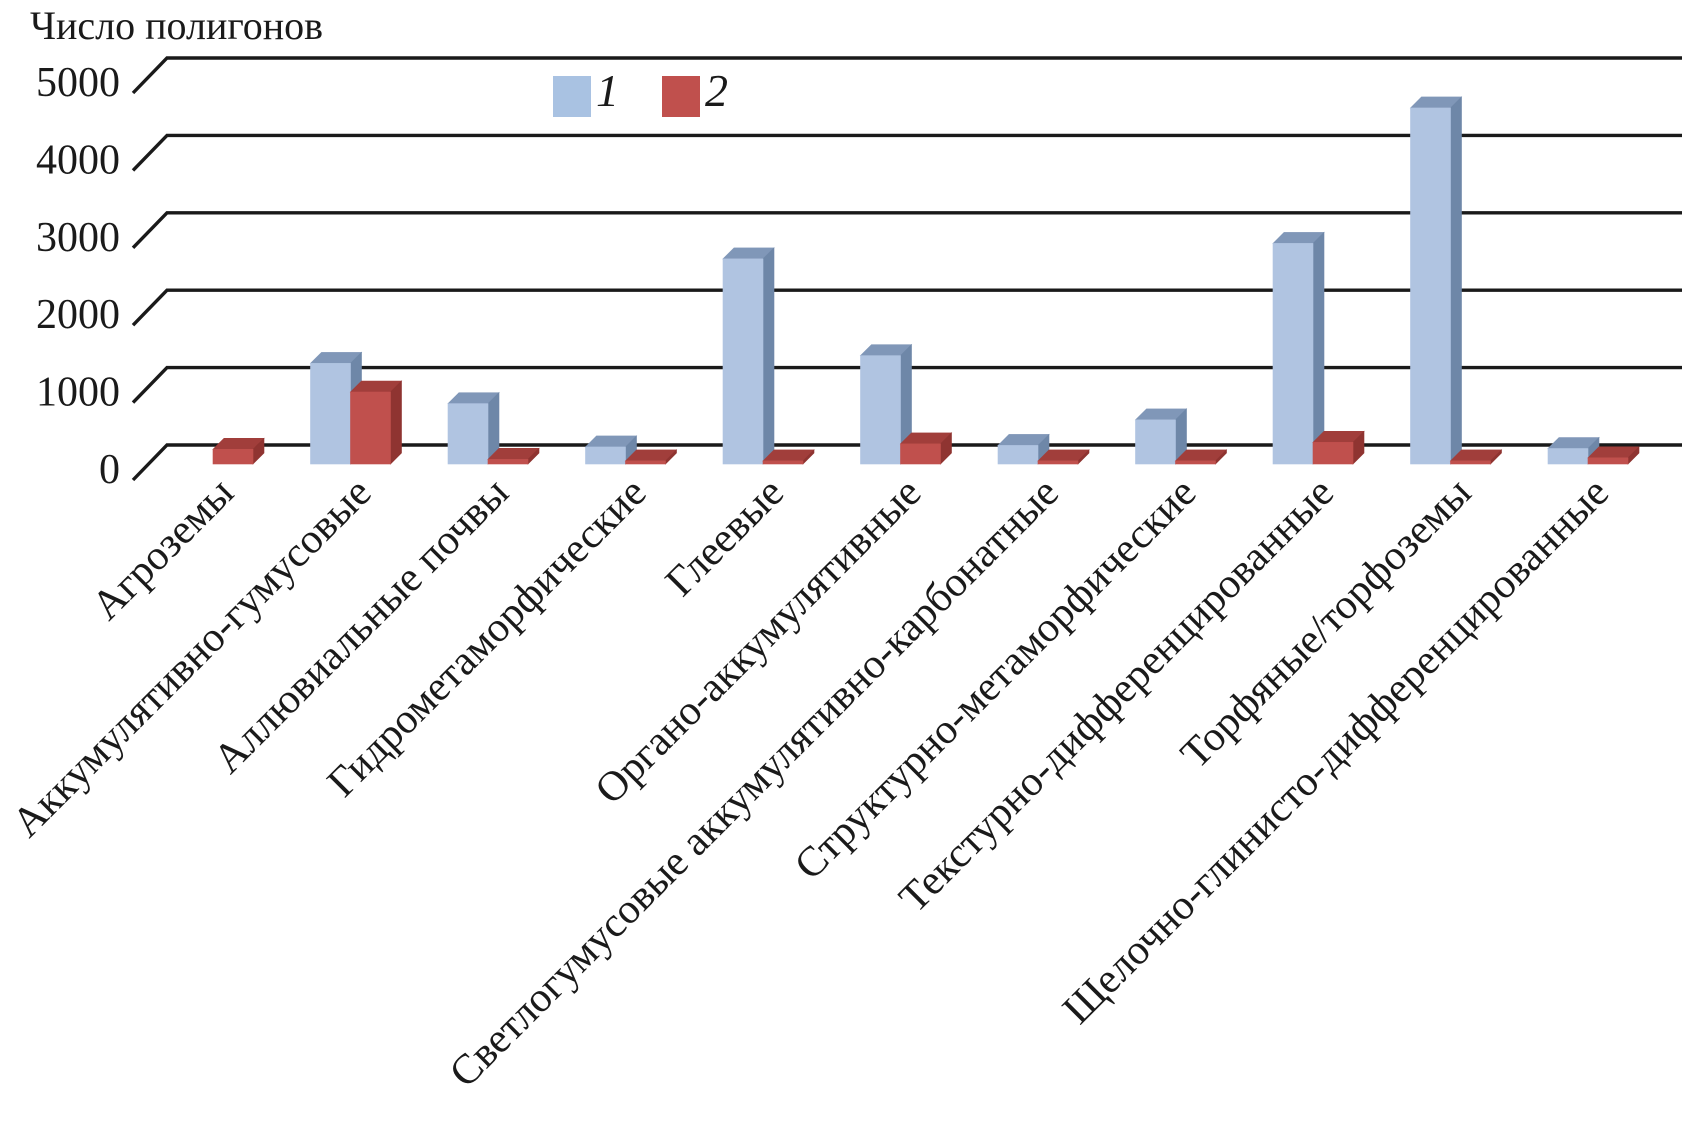 This screenshot has height=1124, width=1694. Describe the element at coordinates (725, 538) in the screenshot. I see `category-label-4: Глеевые` at that location.